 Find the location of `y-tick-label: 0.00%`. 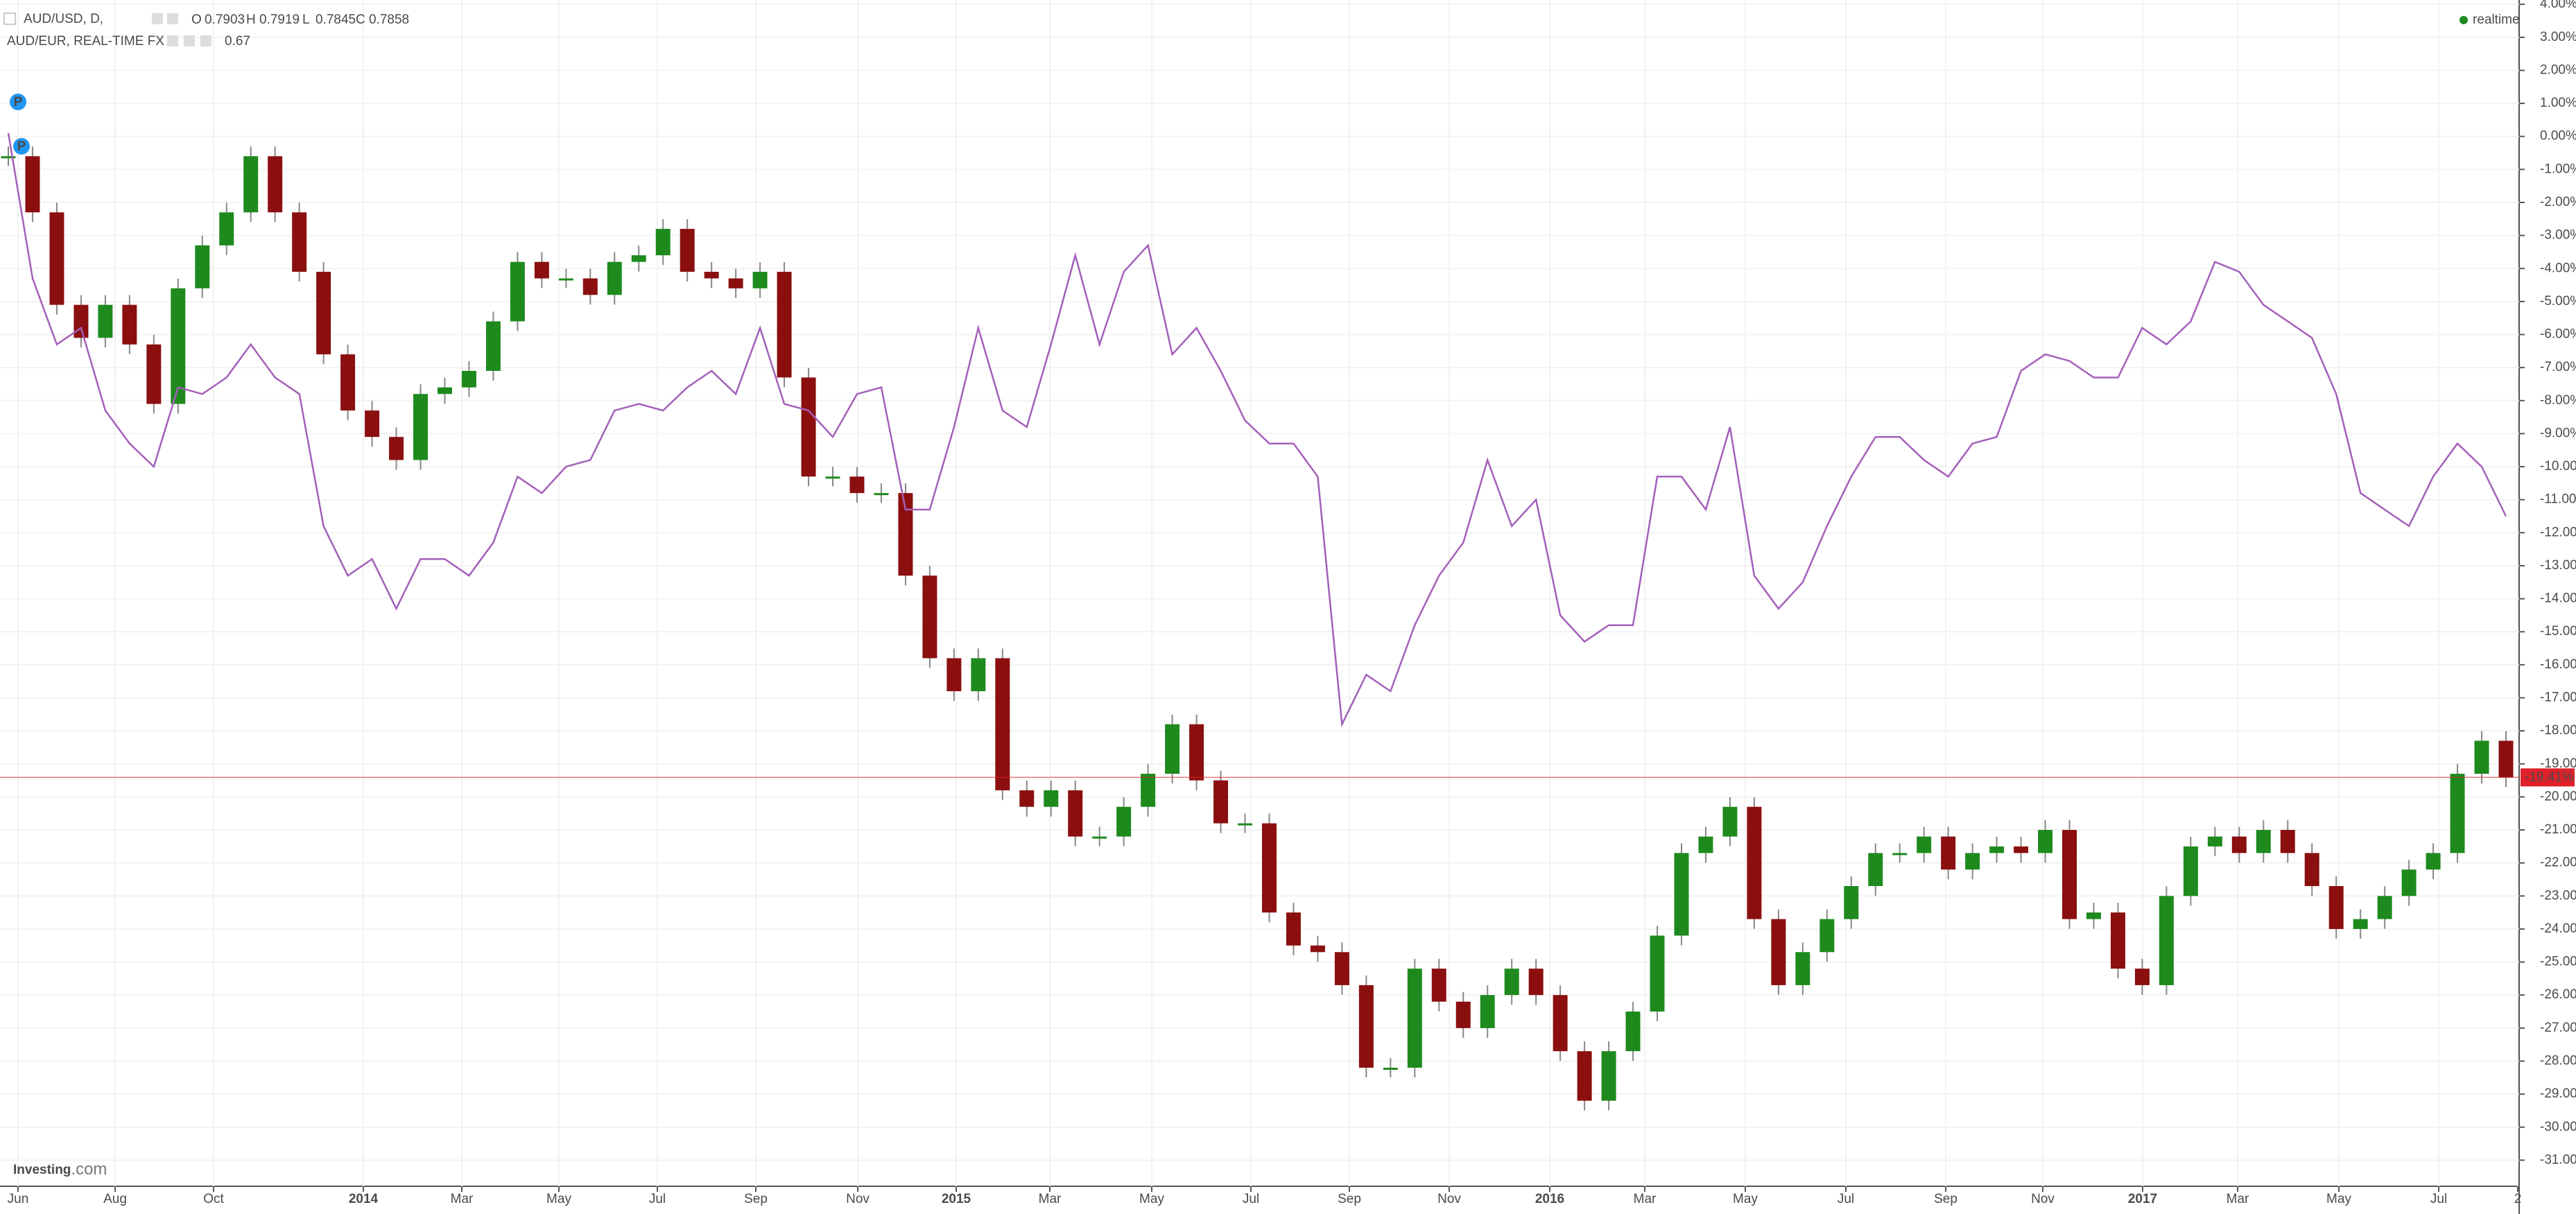

y-tick-label: 0.00% is located at coordinates (2558, 136).